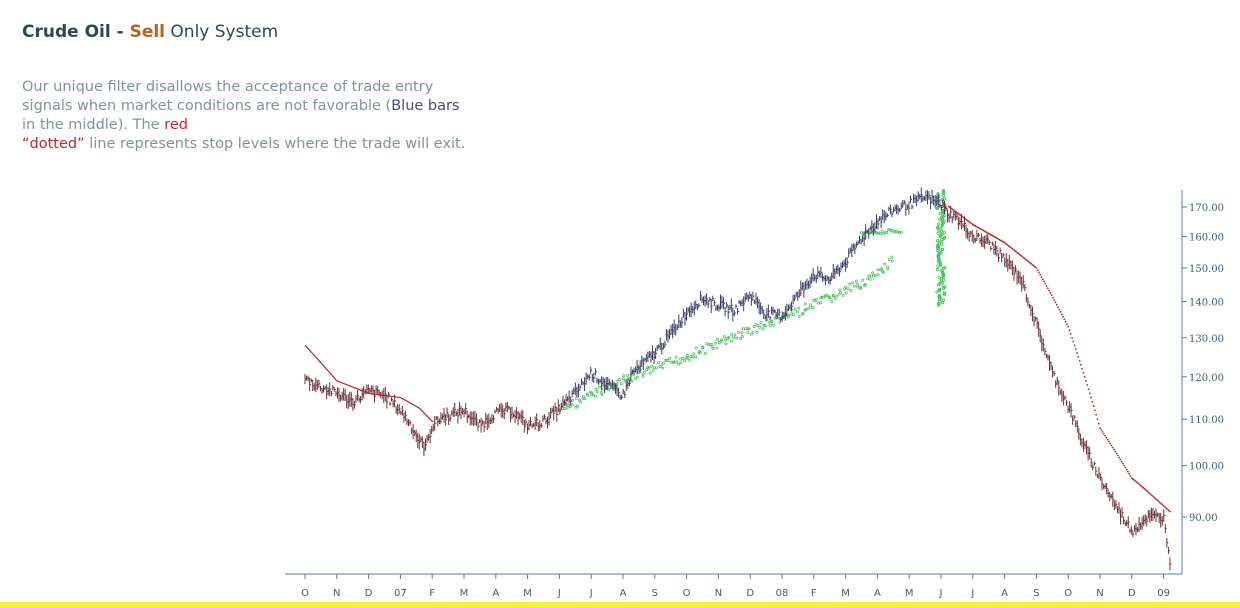 This screenshot has width=1240, height=608. Describe the element at coordinates (814, 593) in the screenshot. I see `x-tick-label: F` at that location.